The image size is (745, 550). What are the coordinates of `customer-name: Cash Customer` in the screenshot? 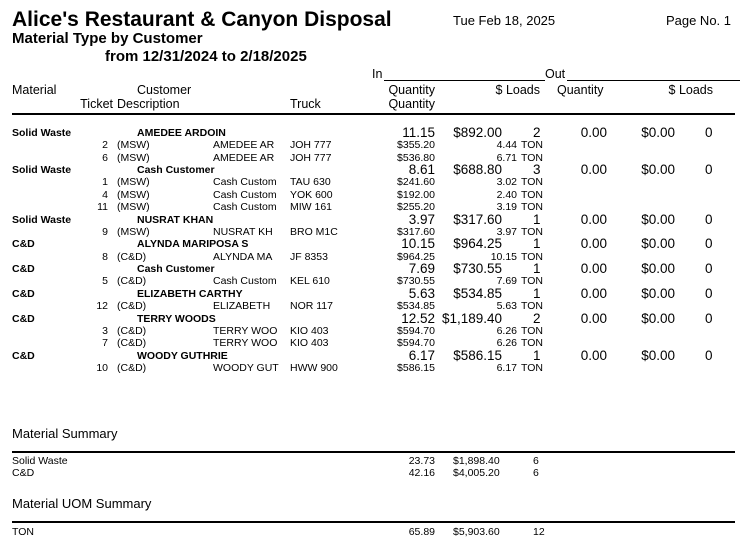 It's located at (176, 269).